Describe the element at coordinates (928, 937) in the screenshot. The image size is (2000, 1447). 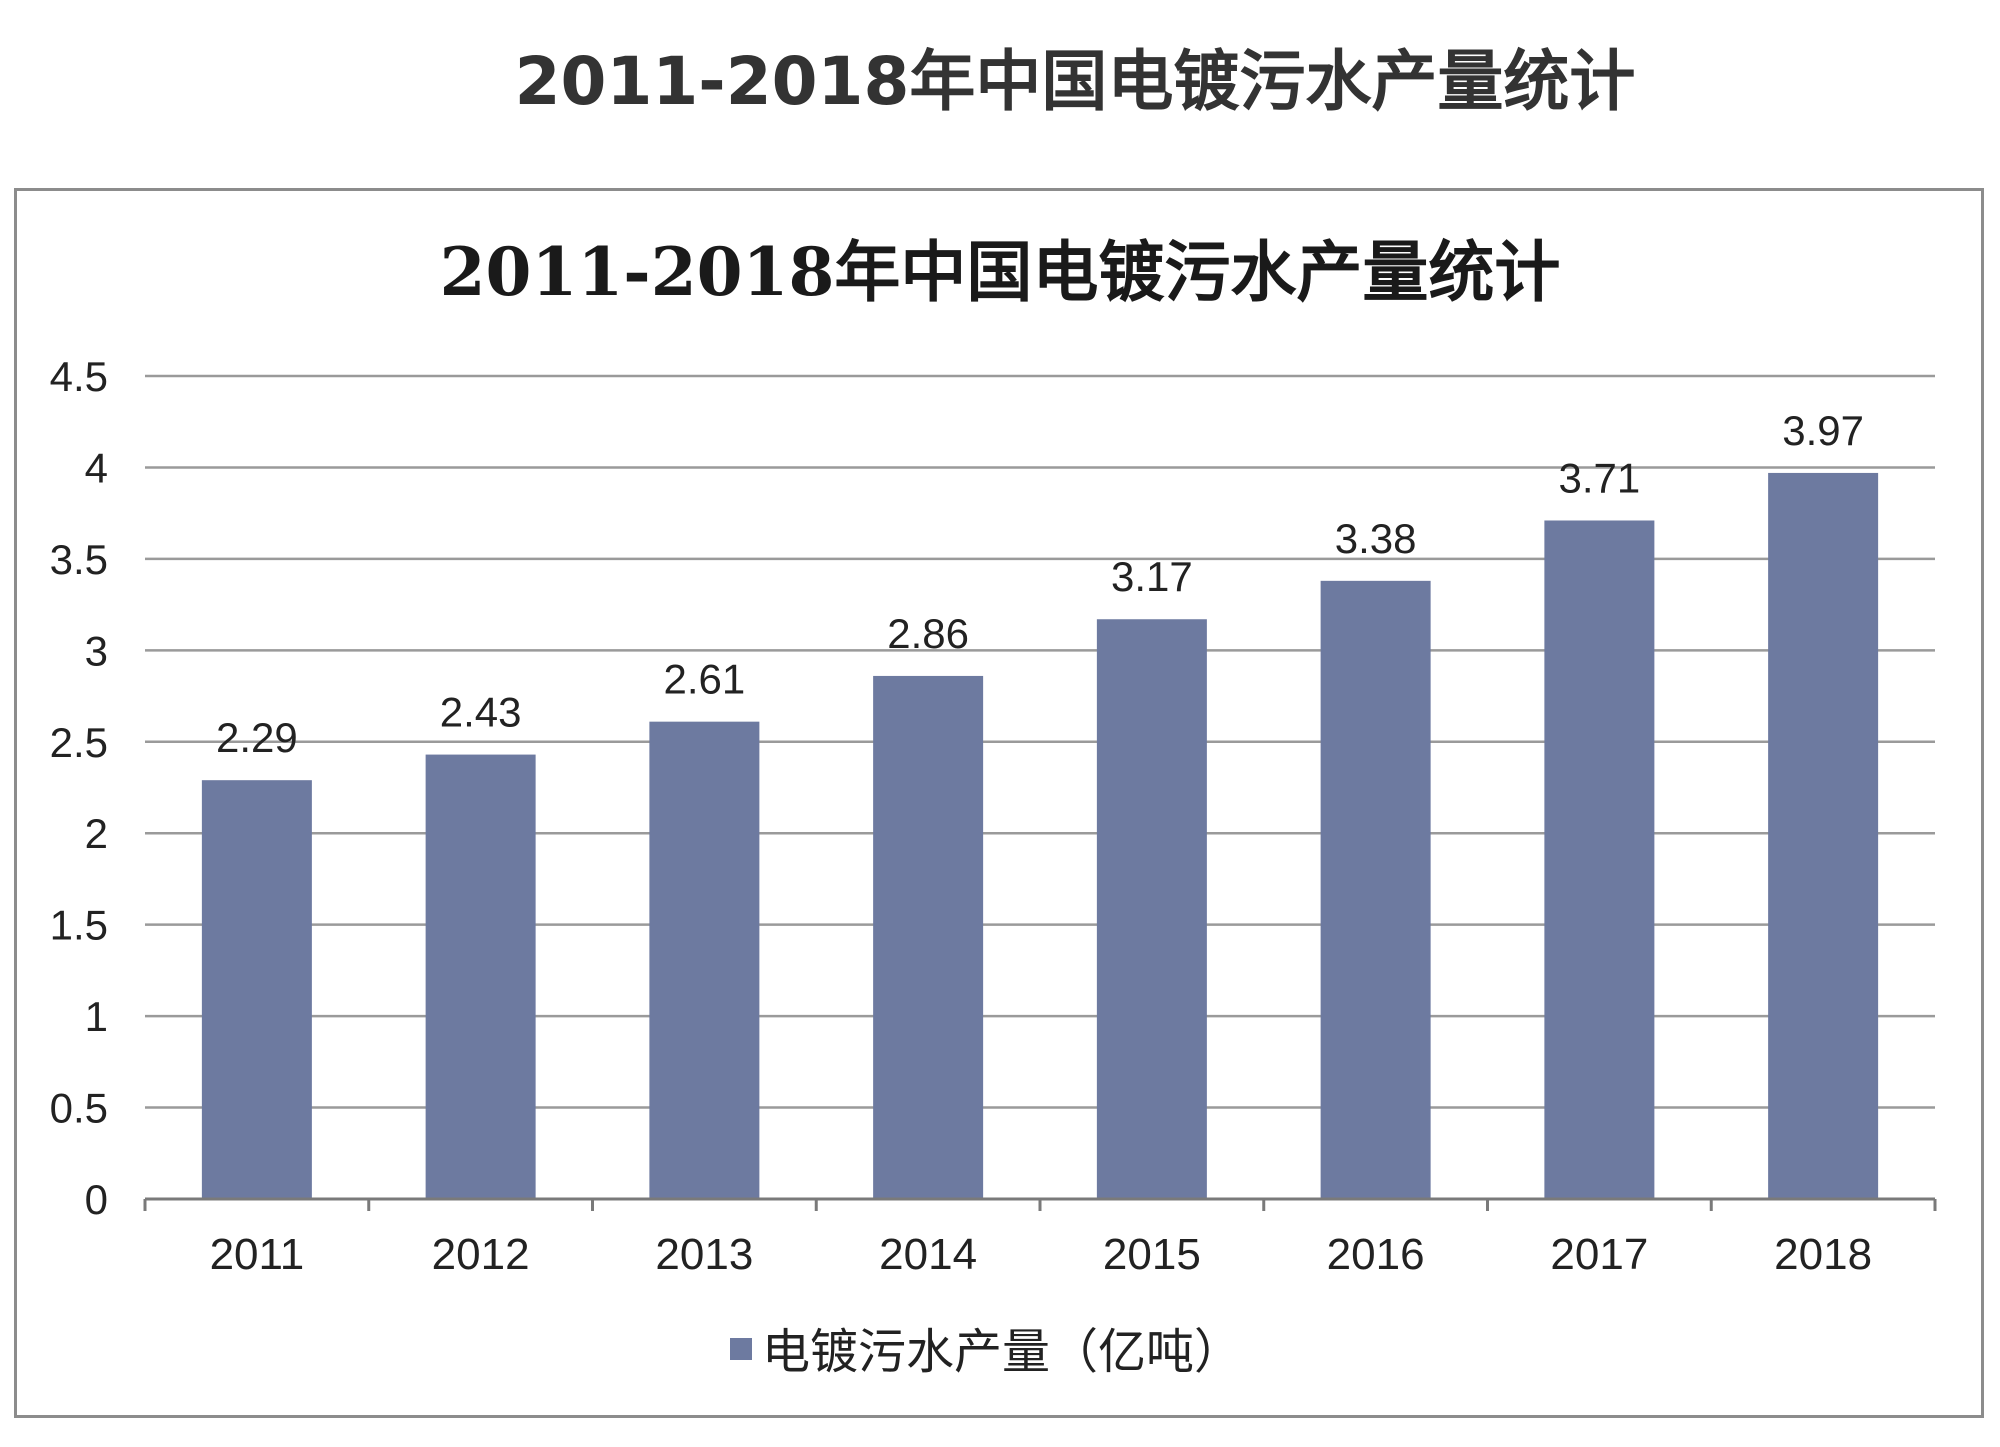
I see `bar-2014` at that location.